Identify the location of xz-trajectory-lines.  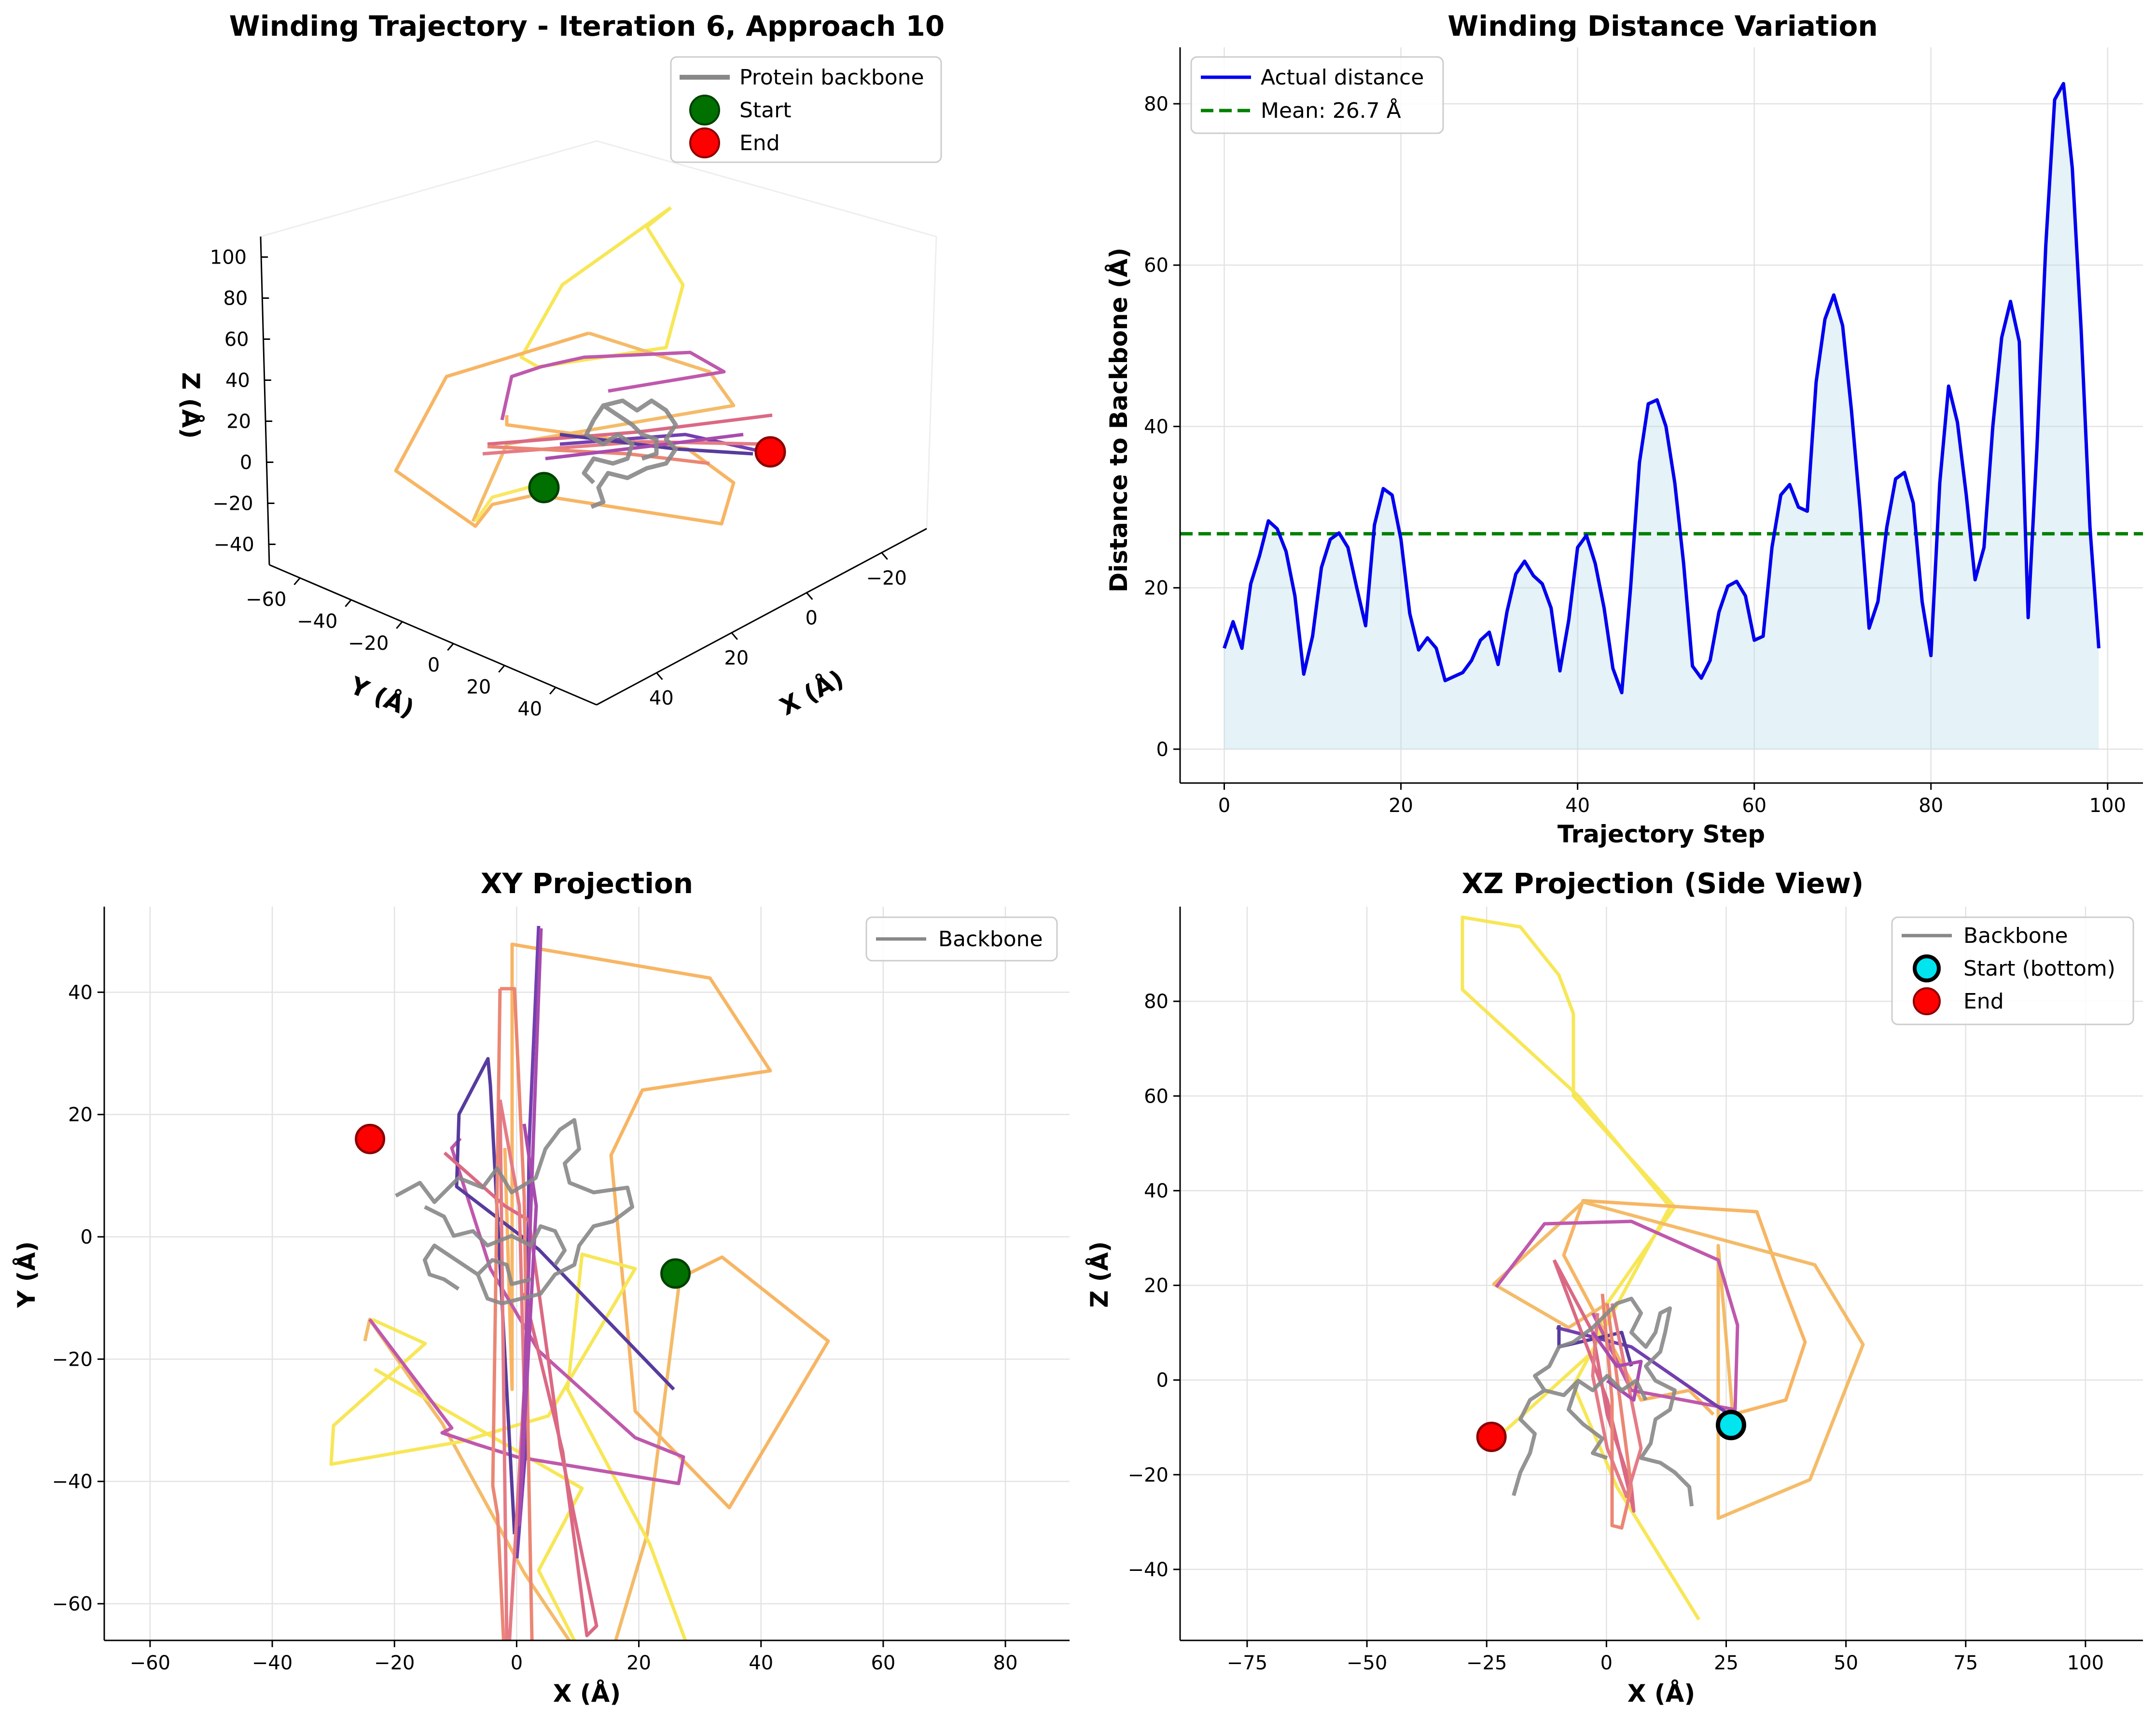
(1663, 1268).